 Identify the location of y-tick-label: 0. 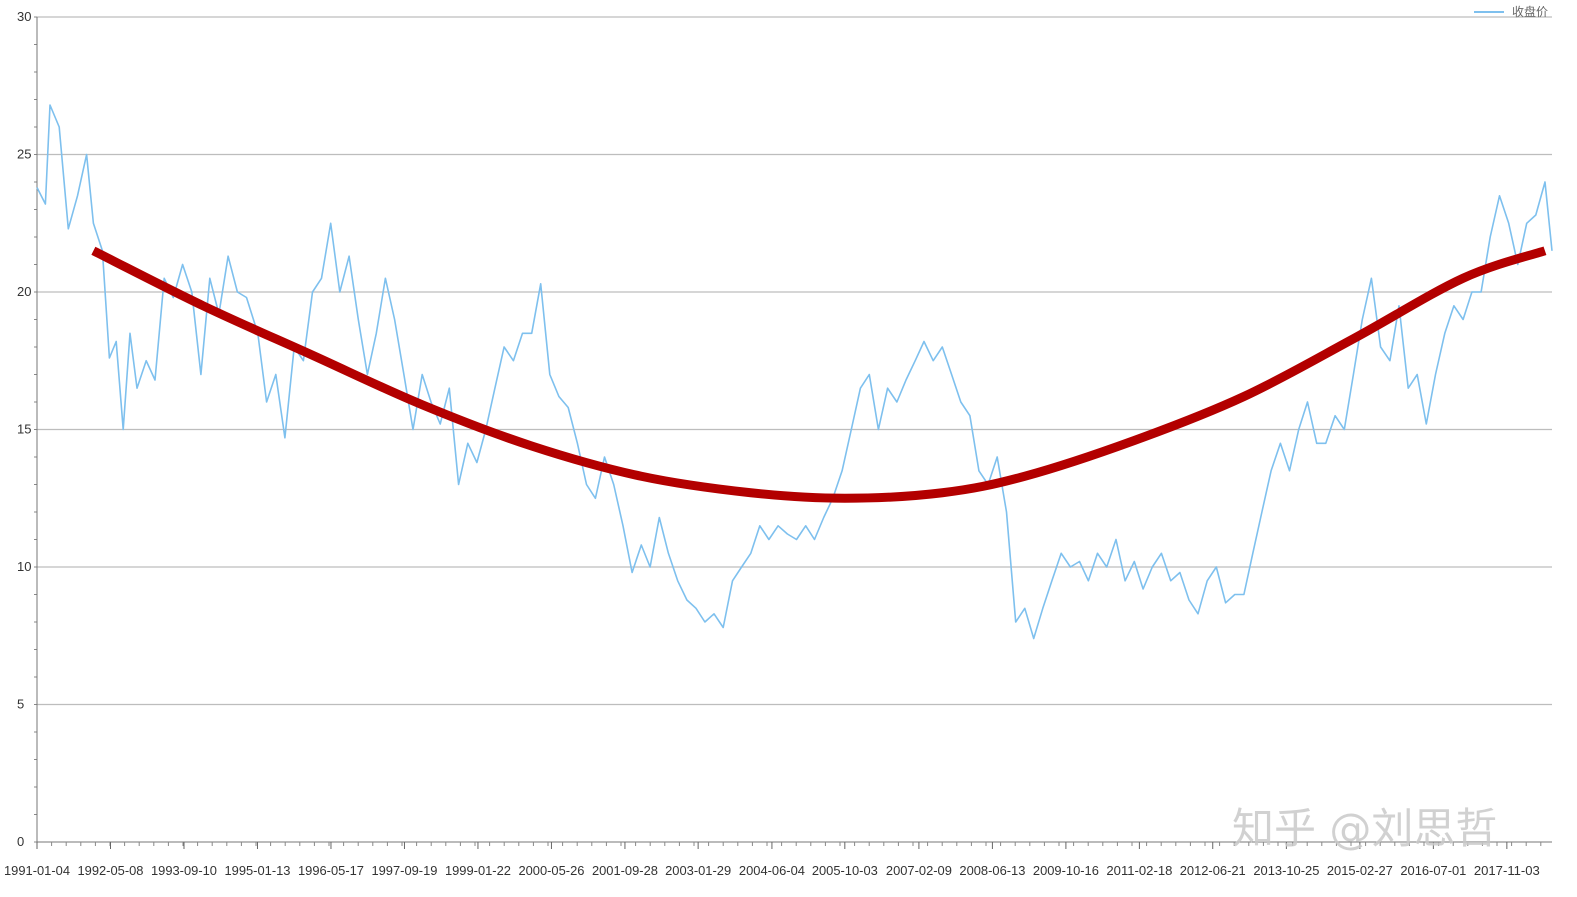
(20, 841).